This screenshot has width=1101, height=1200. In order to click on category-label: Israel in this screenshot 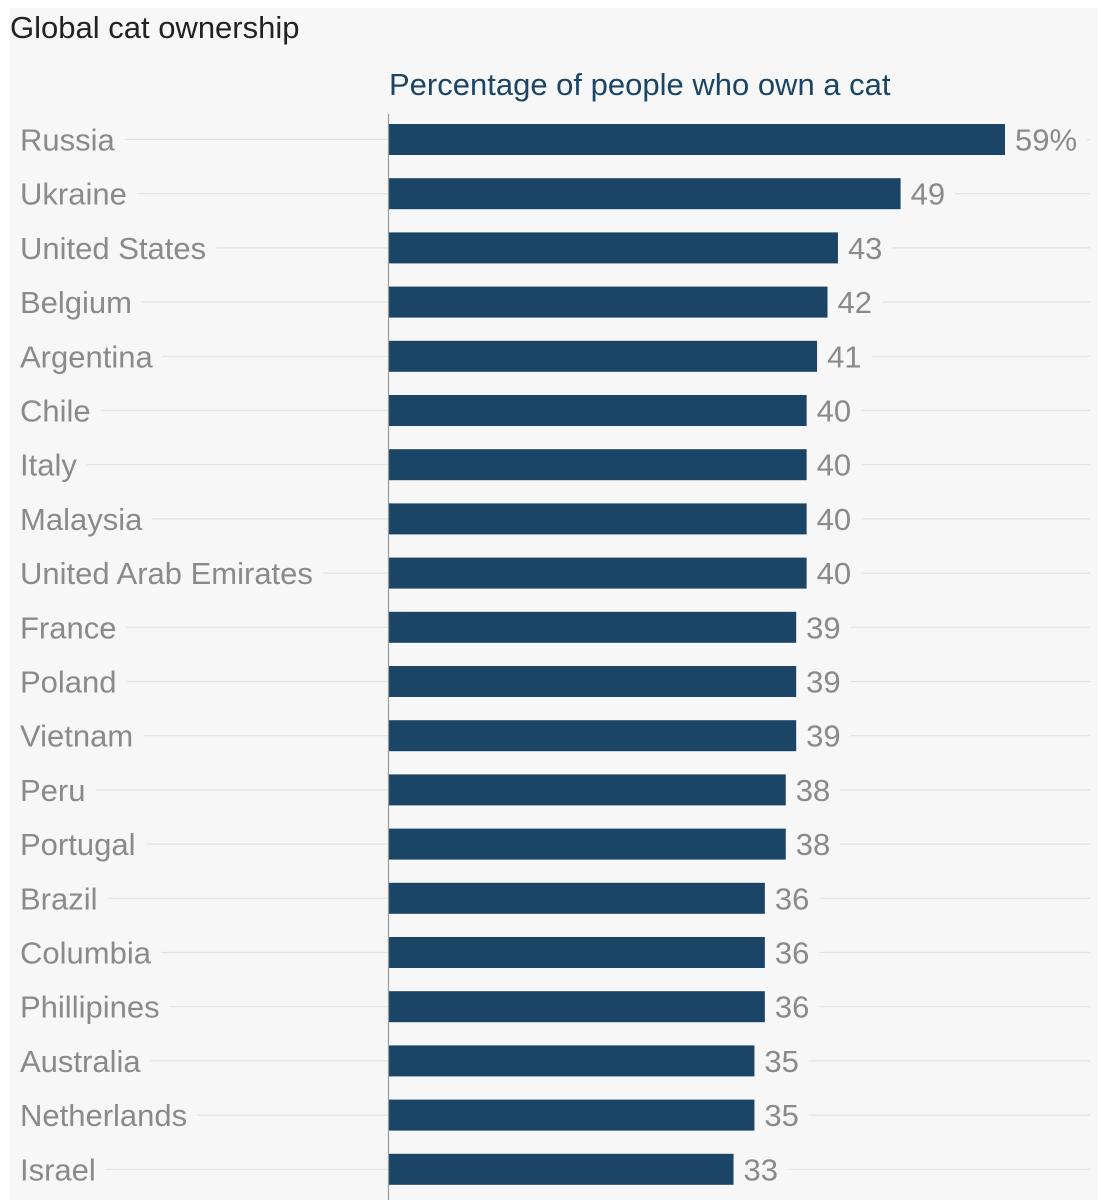, I will do `click(58, 1169)`.